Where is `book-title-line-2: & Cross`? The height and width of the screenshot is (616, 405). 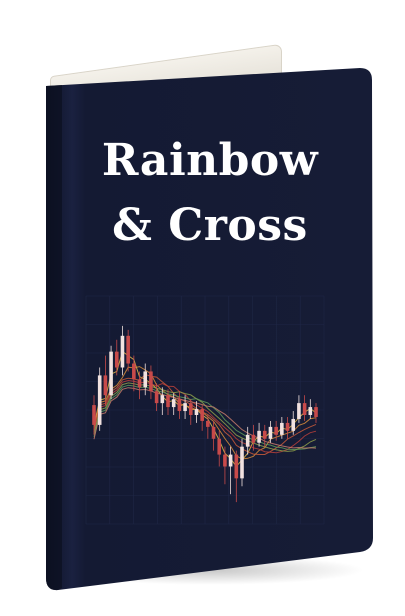 book-title-line-2: & Cross is located at coordinates (210, 225).